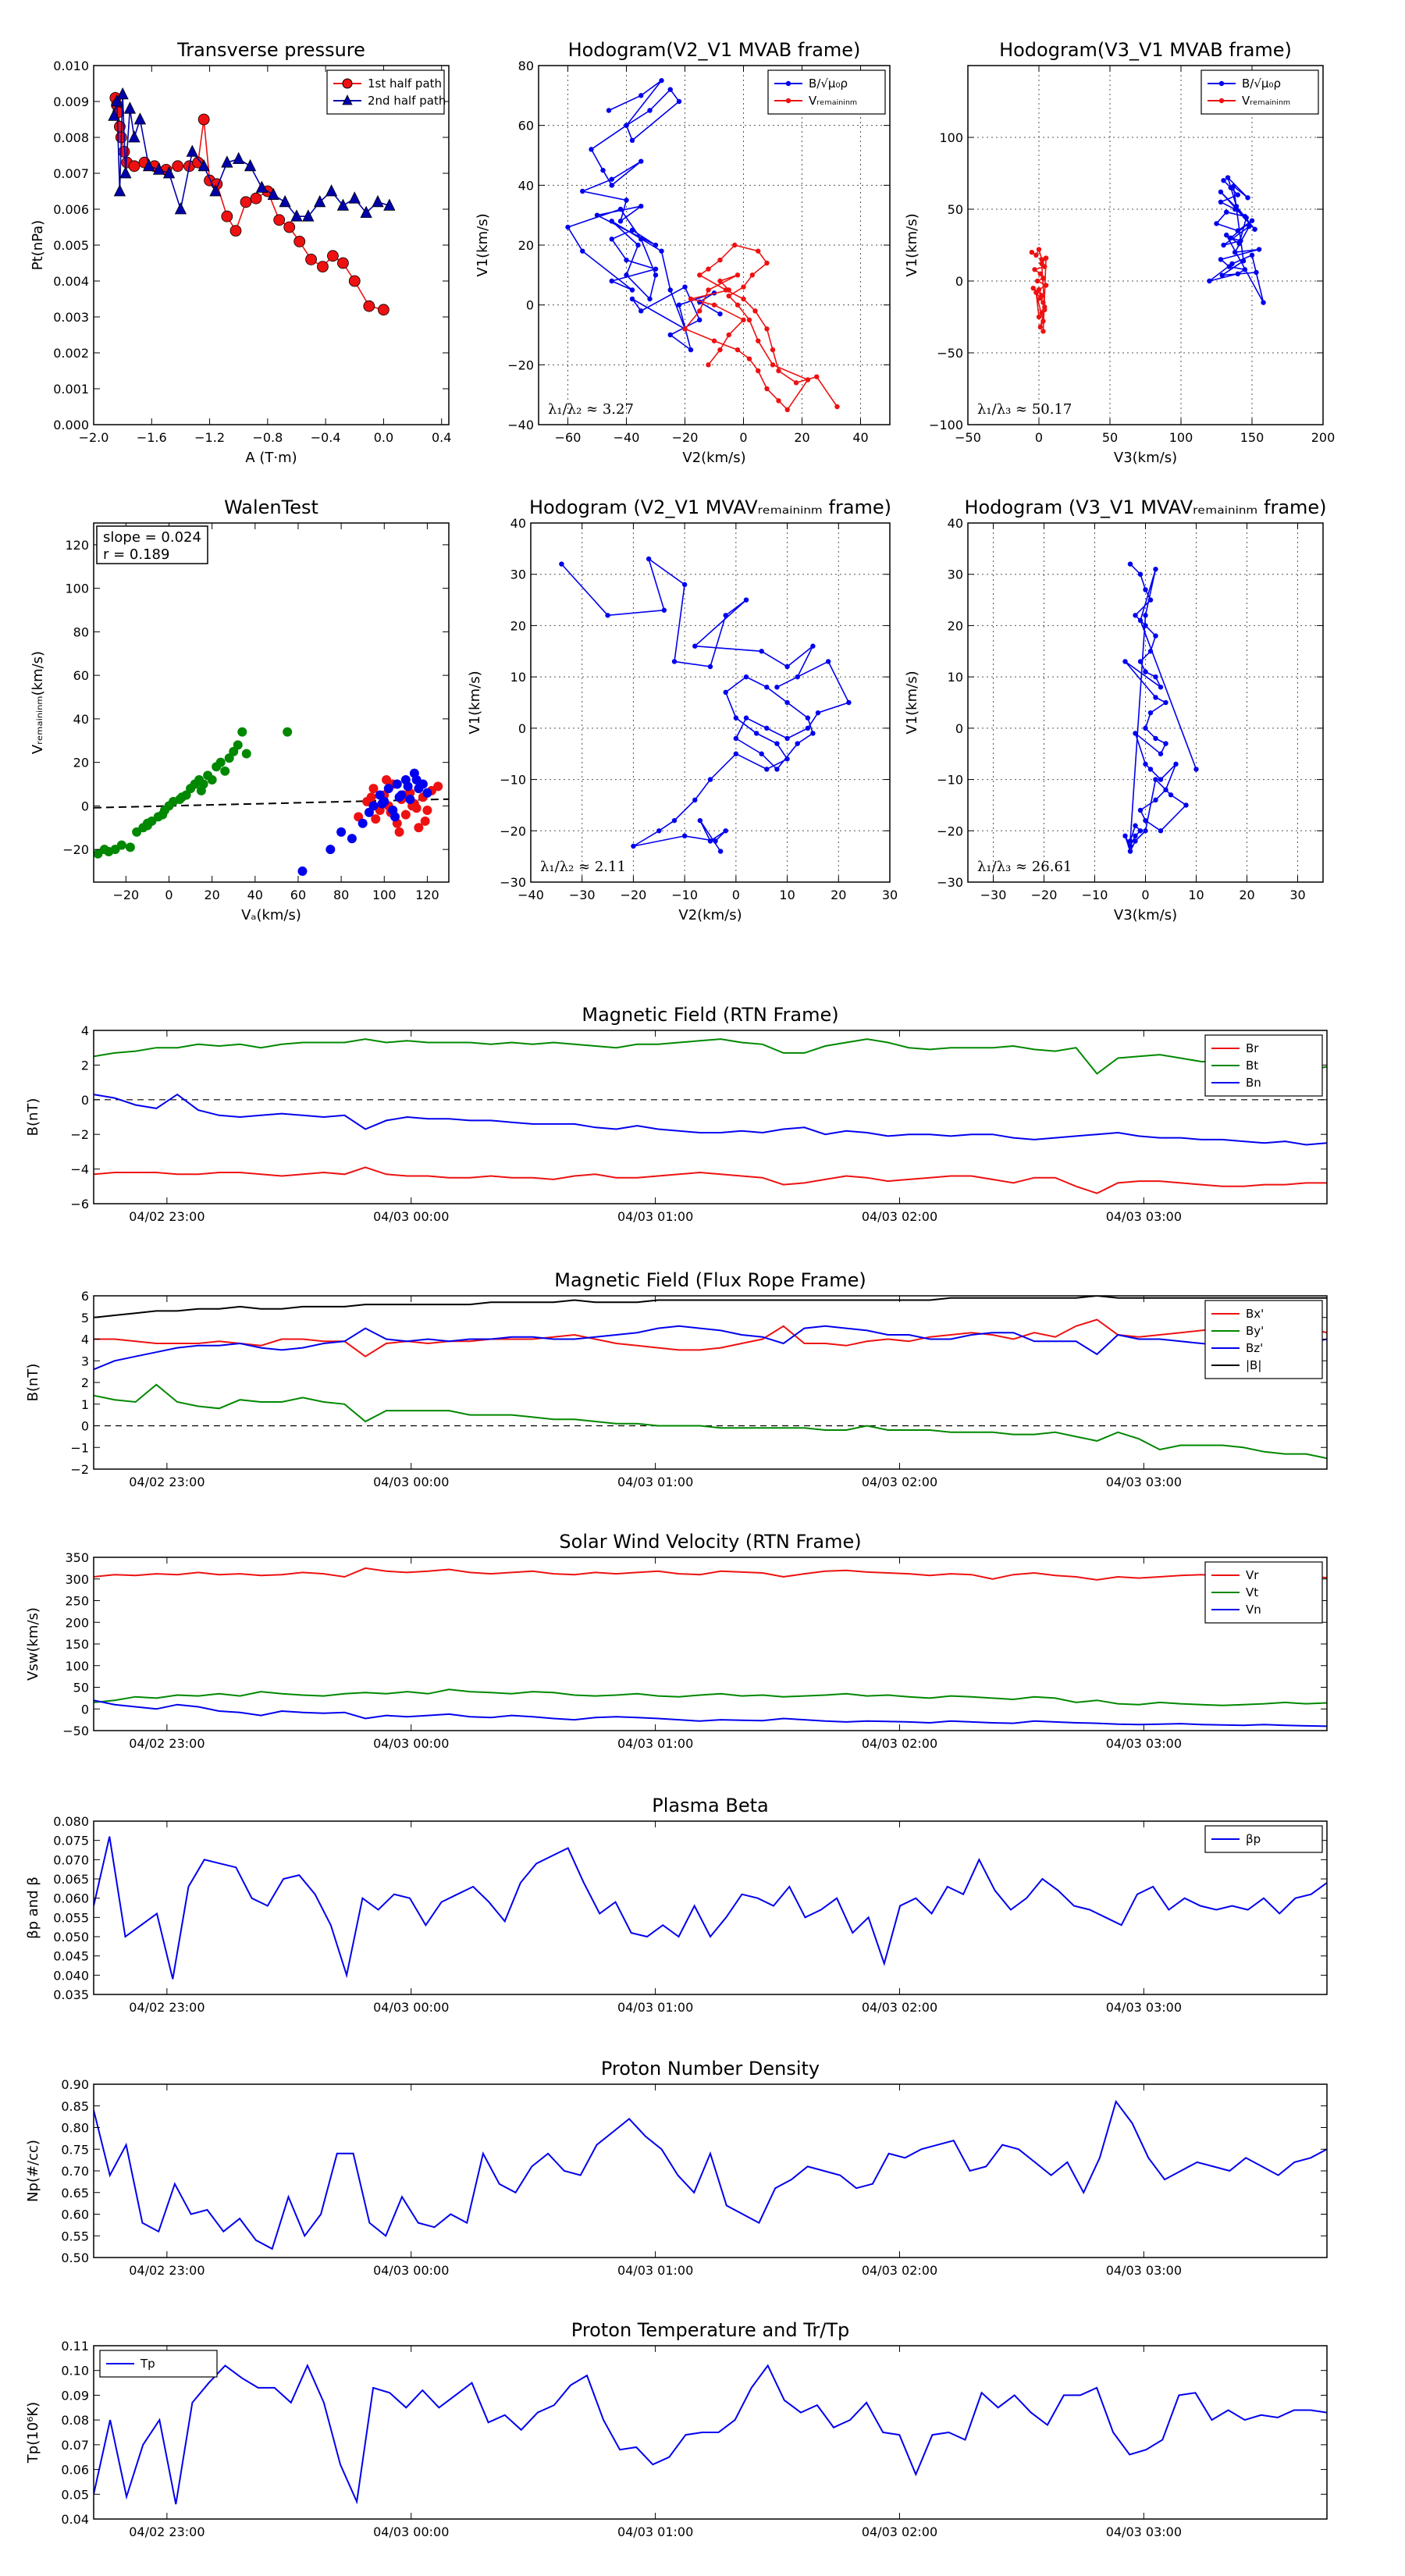 This screenshot has width=1405, height=2576. What do you see at coordinates (655, 1216) in the screenshot?
I see `x-tick-label: 04/03 01:00` at bounding box center [655, 1216].